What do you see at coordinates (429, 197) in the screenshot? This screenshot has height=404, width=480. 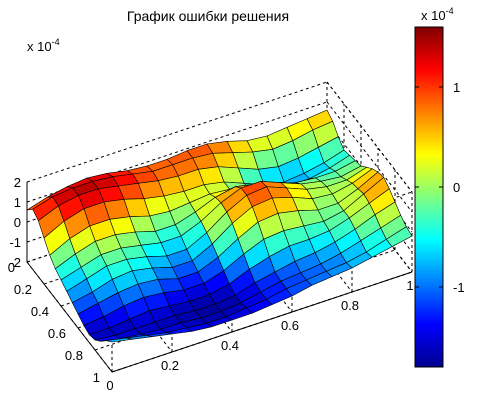 I see `colorbar-gradient` at bounding box center [429, 197].